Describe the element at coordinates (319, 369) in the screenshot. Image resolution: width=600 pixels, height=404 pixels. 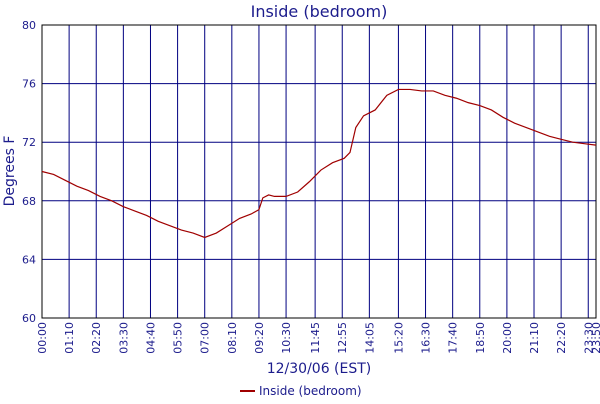
I see `x-axis-label: 12/30/06 (EST)` at that location.